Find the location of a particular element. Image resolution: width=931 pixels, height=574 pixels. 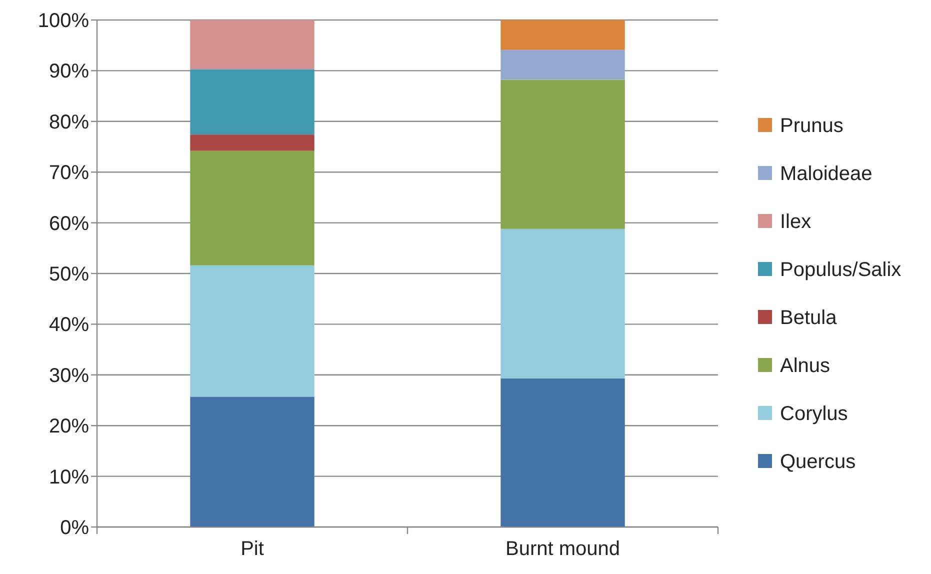

y-tick-label: 10% is located at coordinates (69, 477).